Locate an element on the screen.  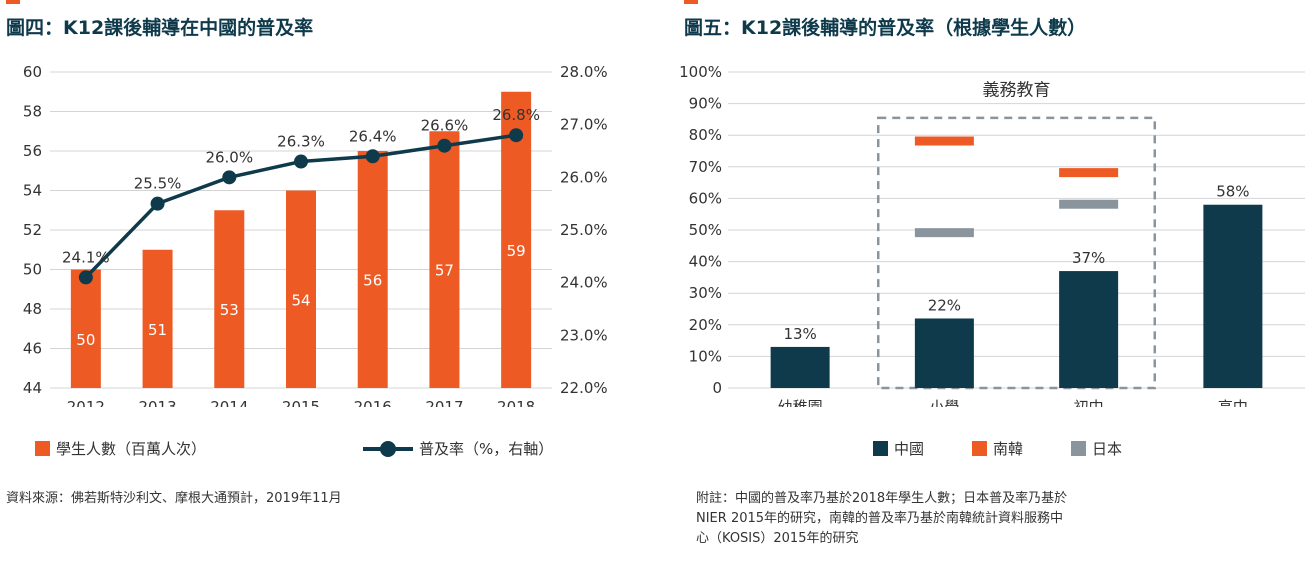
x-tick-label: 2018 is located at coordinates (516, 402).